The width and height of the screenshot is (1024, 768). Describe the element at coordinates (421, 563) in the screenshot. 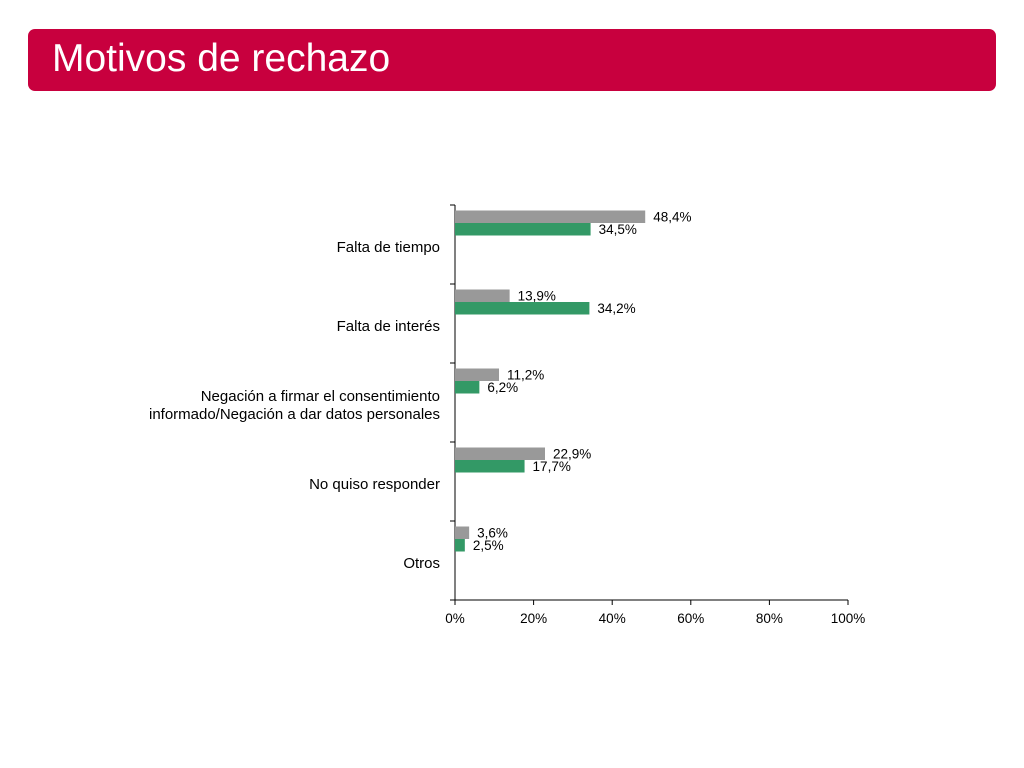

I see `category-label: Otros` at that location.